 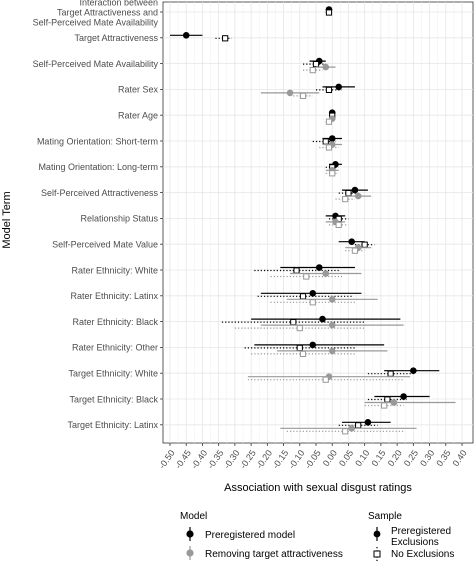 I want to click on y-tick-label-line: Mating Orientation: Long-term, so click(x=98, y=167).